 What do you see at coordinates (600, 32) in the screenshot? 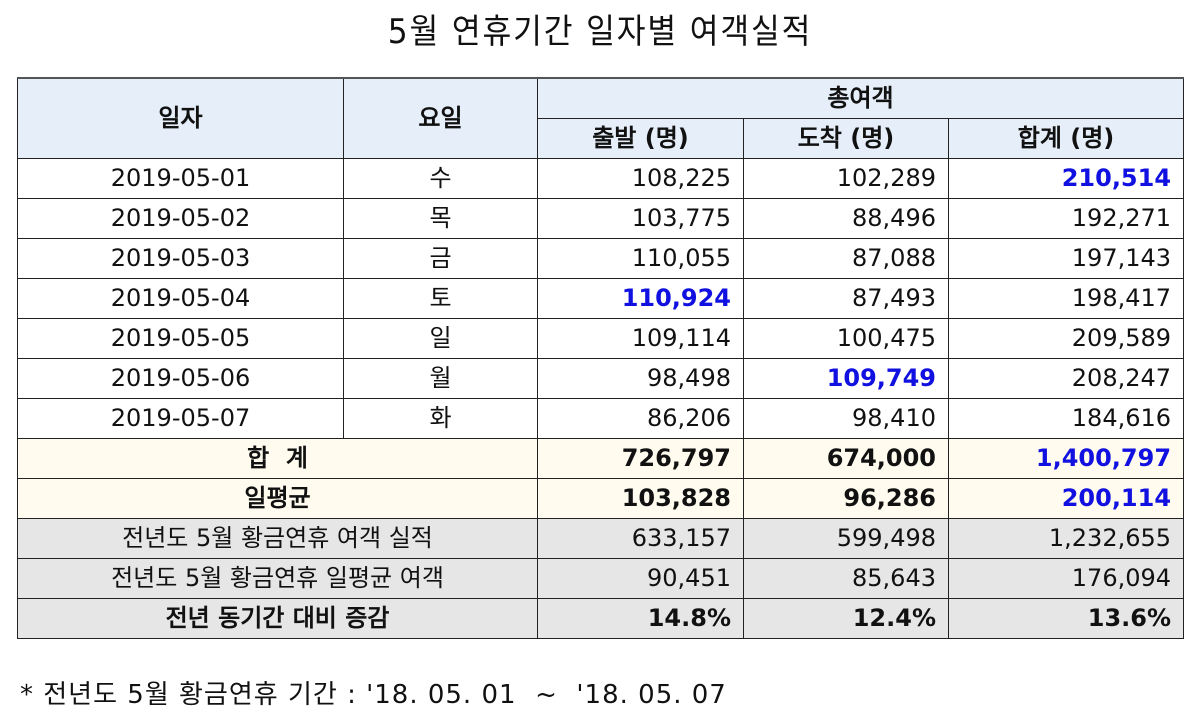
I see `page-title: 5월 연휴기간 일자별 여객실적` at bounding box center [600, 32].